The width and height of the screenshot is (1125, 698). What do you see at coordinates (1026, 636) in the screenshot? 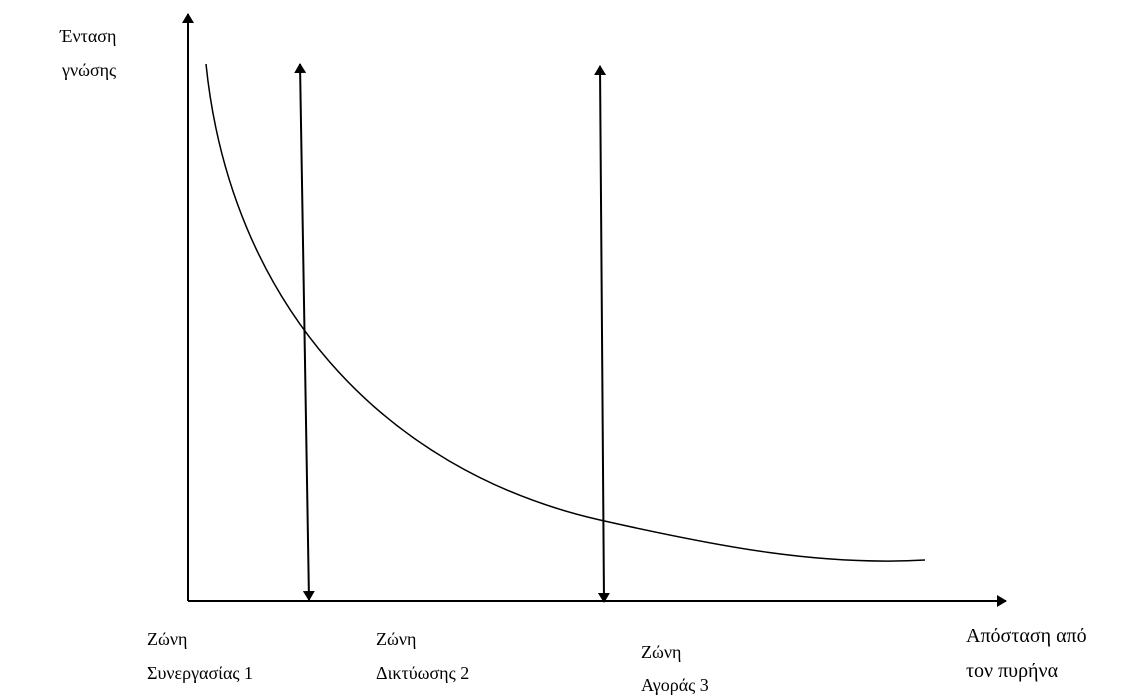
I see `x-axis-label: Απόσταση από` at bounding box center [1026, 636].